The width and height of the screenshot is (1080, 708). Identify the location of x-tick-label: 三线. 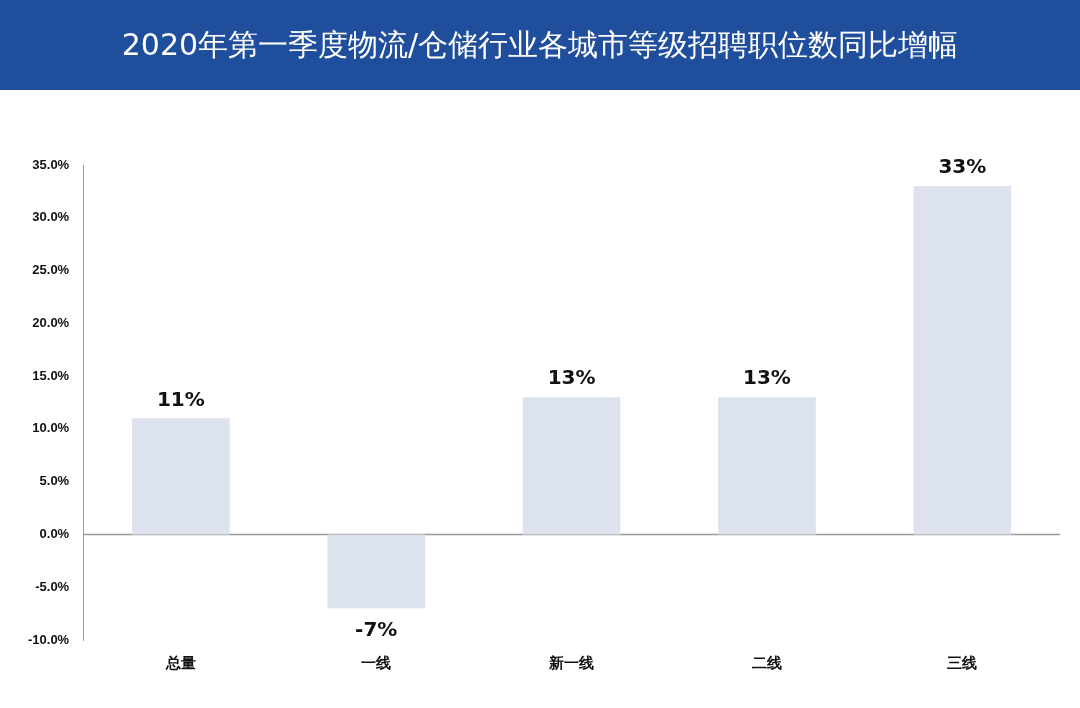
(962, 663).